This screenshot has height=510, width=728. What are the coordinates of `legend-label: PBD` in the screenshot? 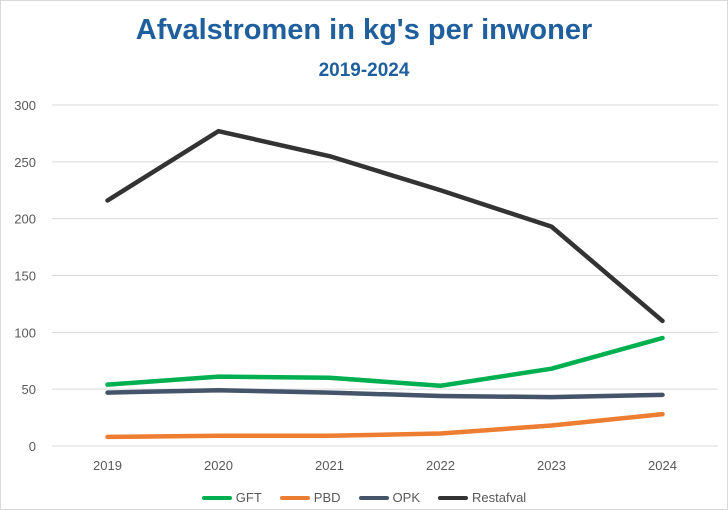 It's located at (327, 497).